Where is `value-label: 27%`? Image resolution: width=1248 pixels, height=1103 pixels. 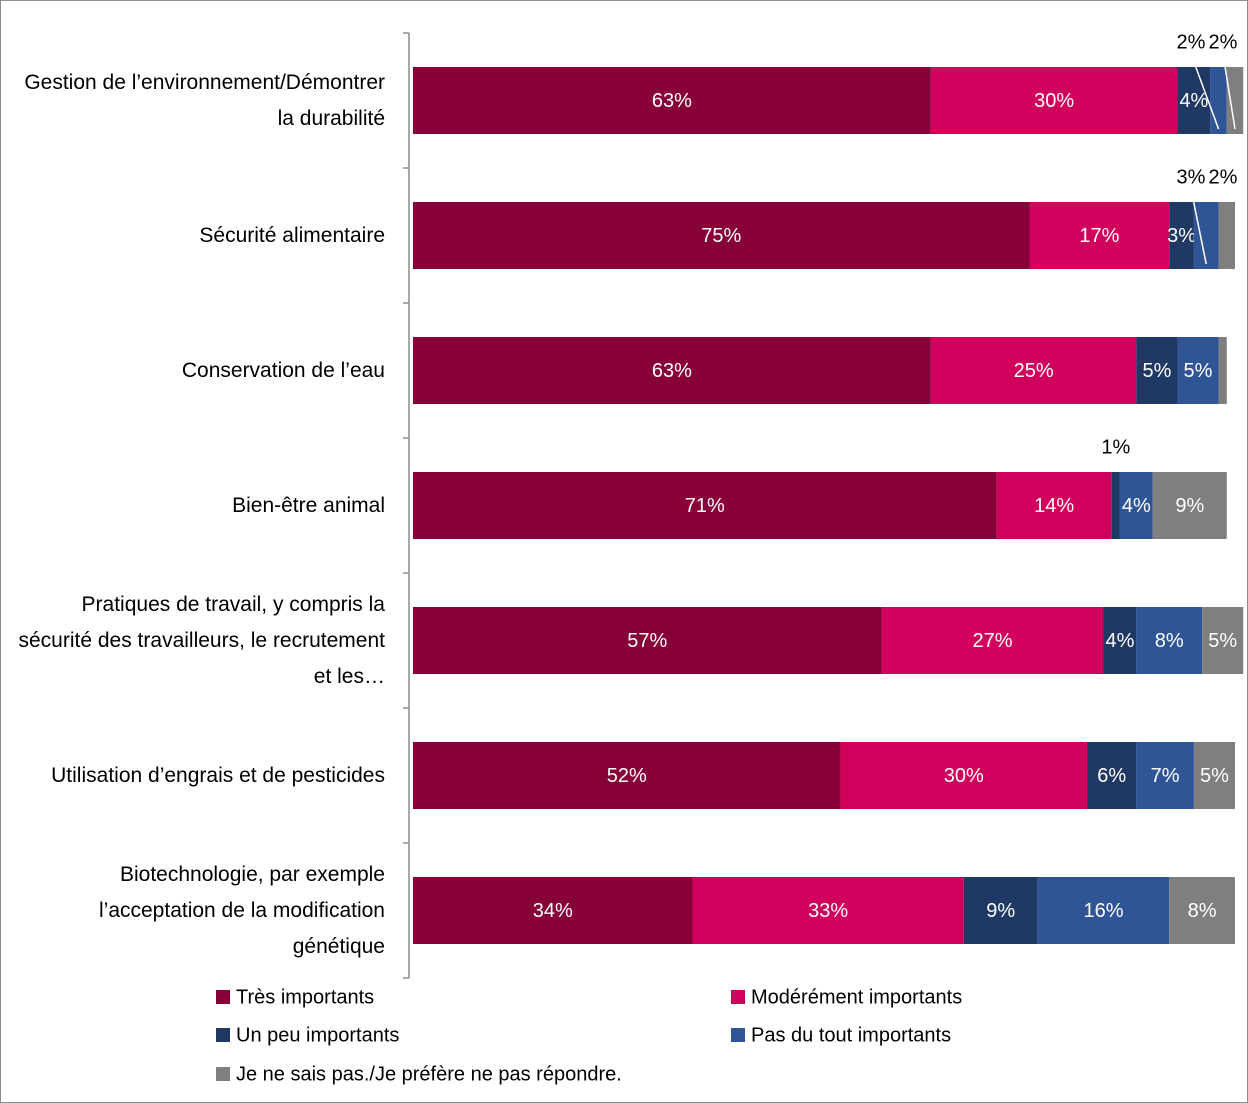 value-label: 27% is located at coordinates (992, 641).